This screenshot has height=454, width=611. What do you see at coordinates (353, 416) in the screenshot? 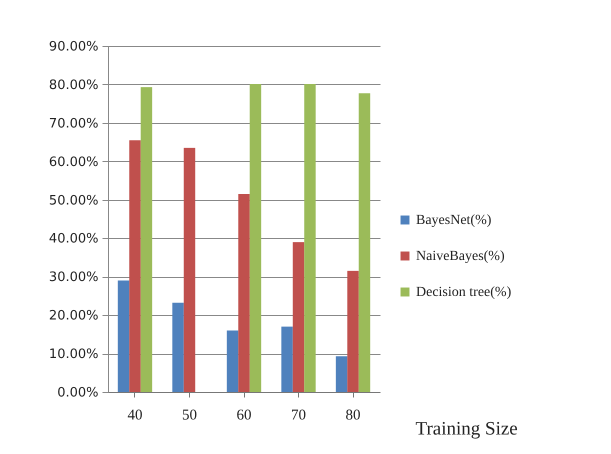
I see `x-tick-label: 80` at bounding box center [353, 416].